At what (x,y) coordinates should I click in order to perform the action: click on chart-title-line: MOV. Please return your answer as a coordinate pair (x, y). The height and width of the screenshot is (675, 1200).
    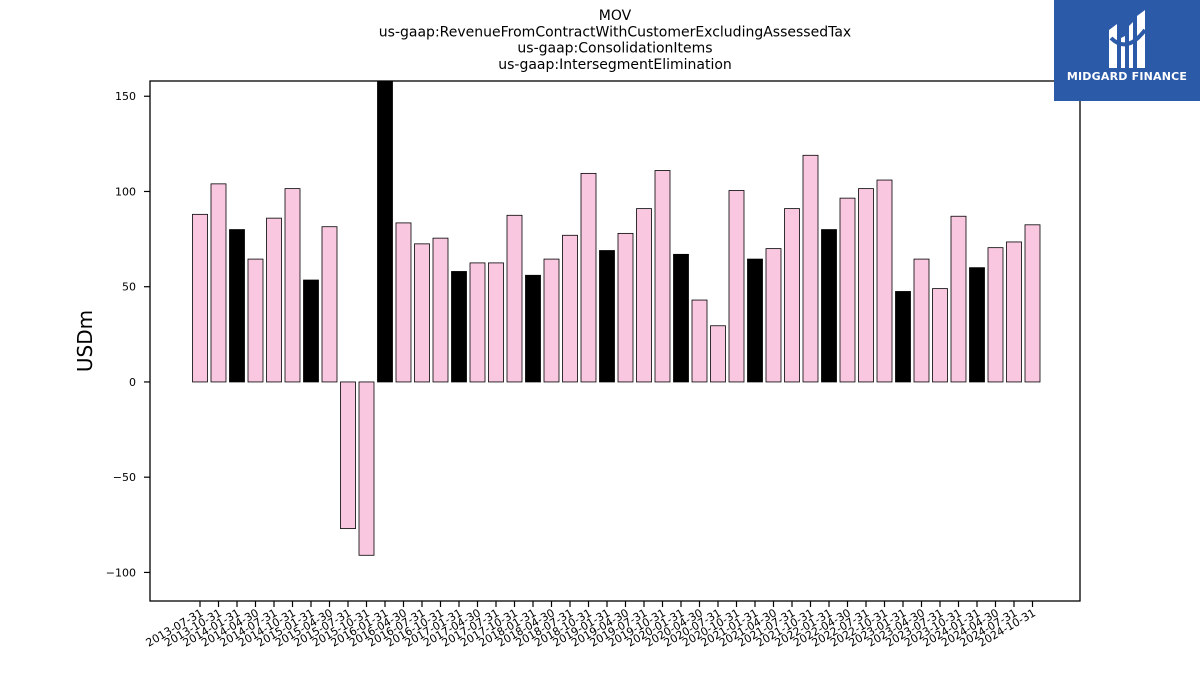
    Looking at the image, I should click on (615, 16).